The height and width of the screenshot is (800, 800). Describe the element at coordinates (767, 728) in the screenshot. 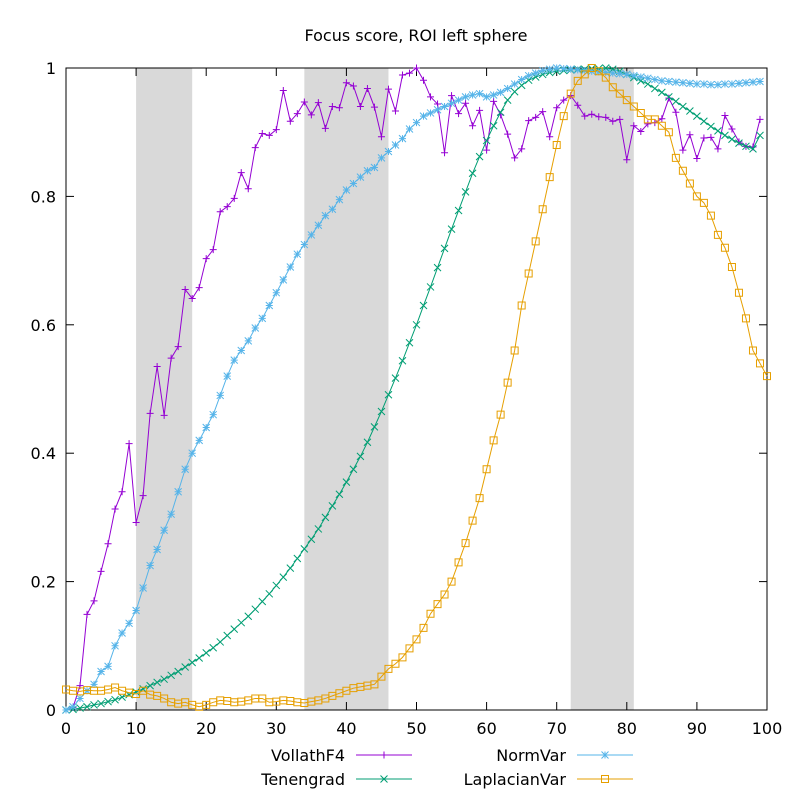

I see `x-tick-label-10: 100` at that location.